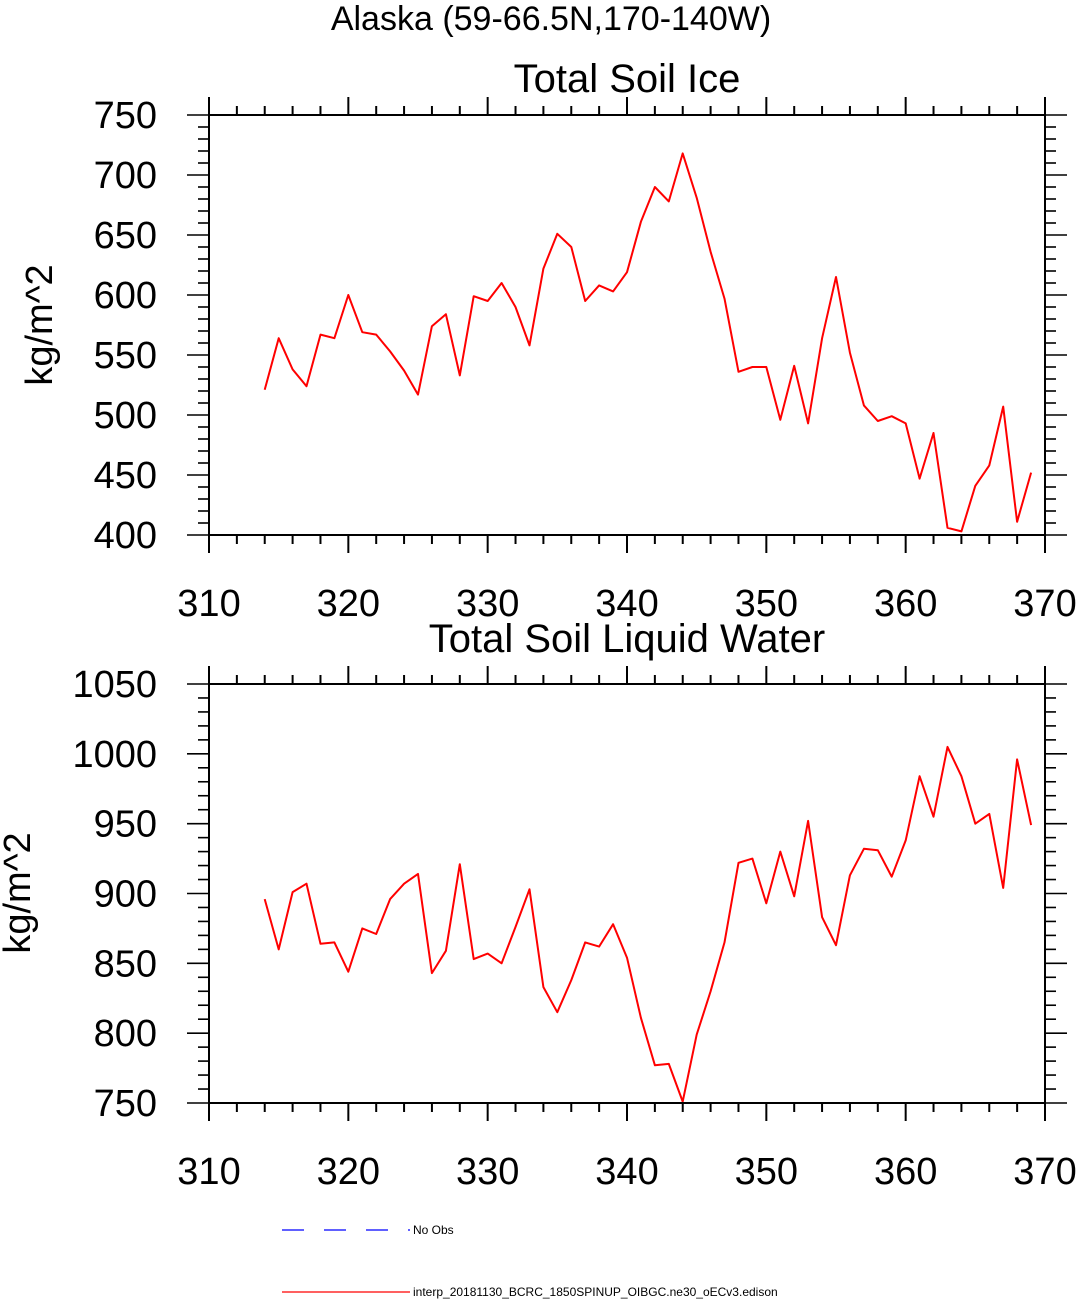 The height and width of the screenshot is (1300, 1079). Describe the element at coordinates (627, 639) in the screenshot. I see `soil-liquid-water-title: Total Soil Liquid Water` at that location.